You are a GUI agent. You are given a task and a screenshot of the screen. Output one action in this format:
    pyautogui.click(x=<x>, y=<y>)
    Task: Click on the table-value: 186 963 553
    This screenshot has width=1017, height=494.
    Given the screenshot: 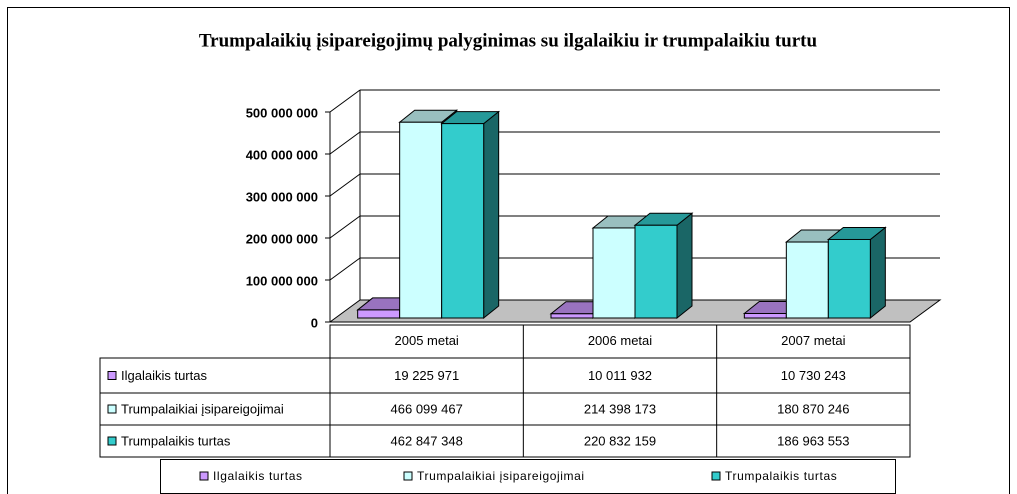 What is the action you would take?
    pyautogui.click(x=813, y=440)
    